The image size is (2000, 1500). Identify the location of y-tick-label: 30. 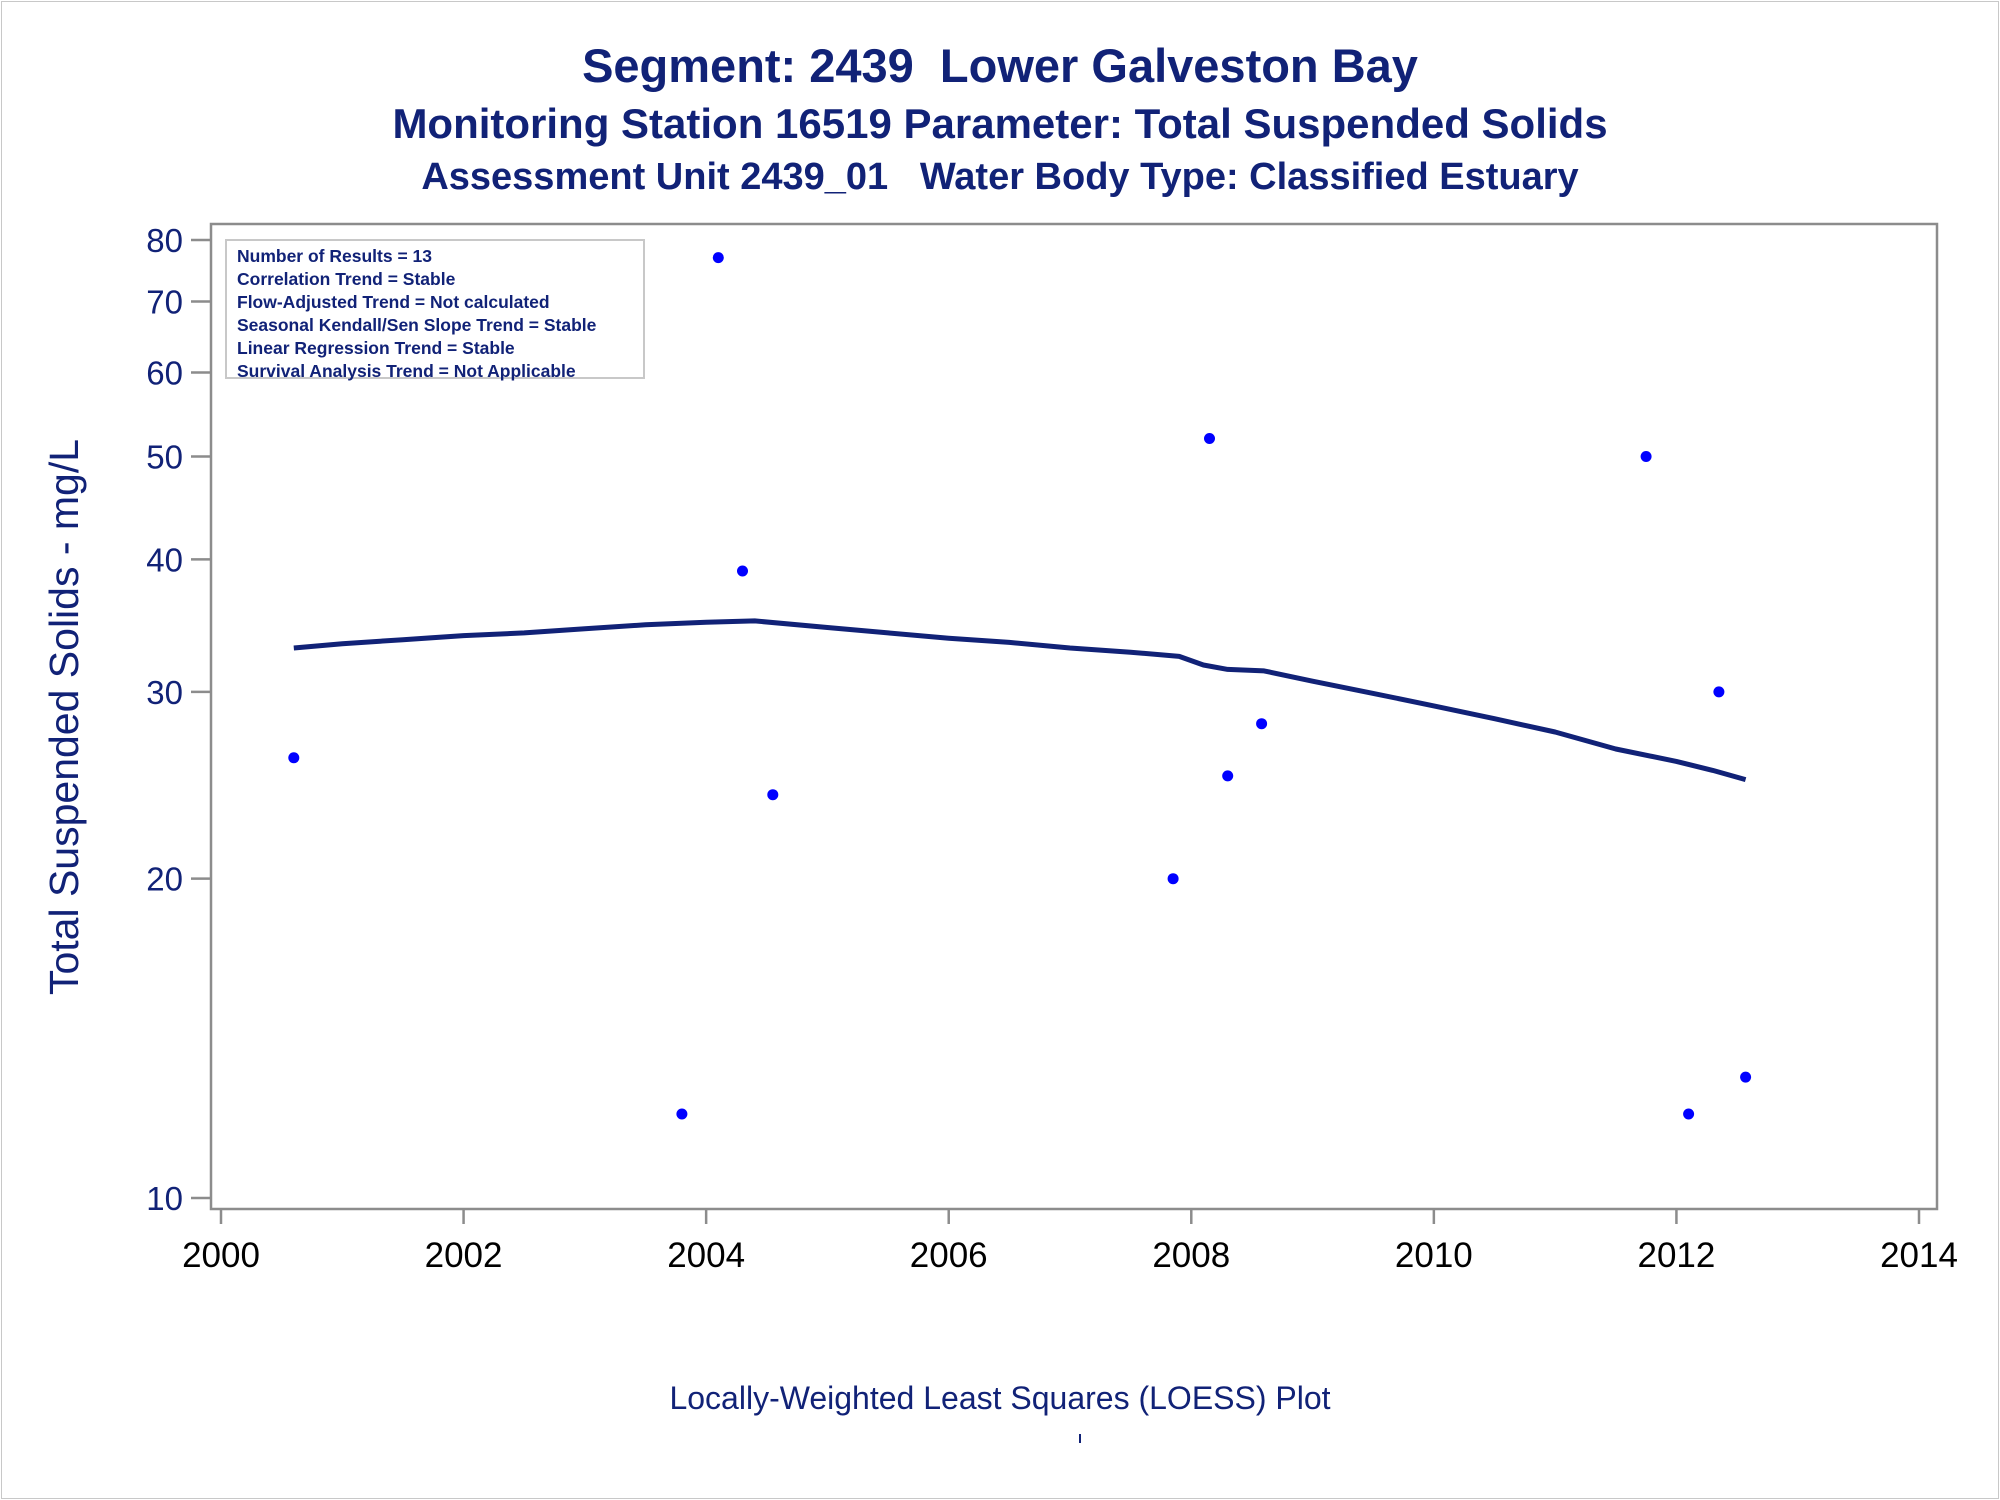
(164, 692).